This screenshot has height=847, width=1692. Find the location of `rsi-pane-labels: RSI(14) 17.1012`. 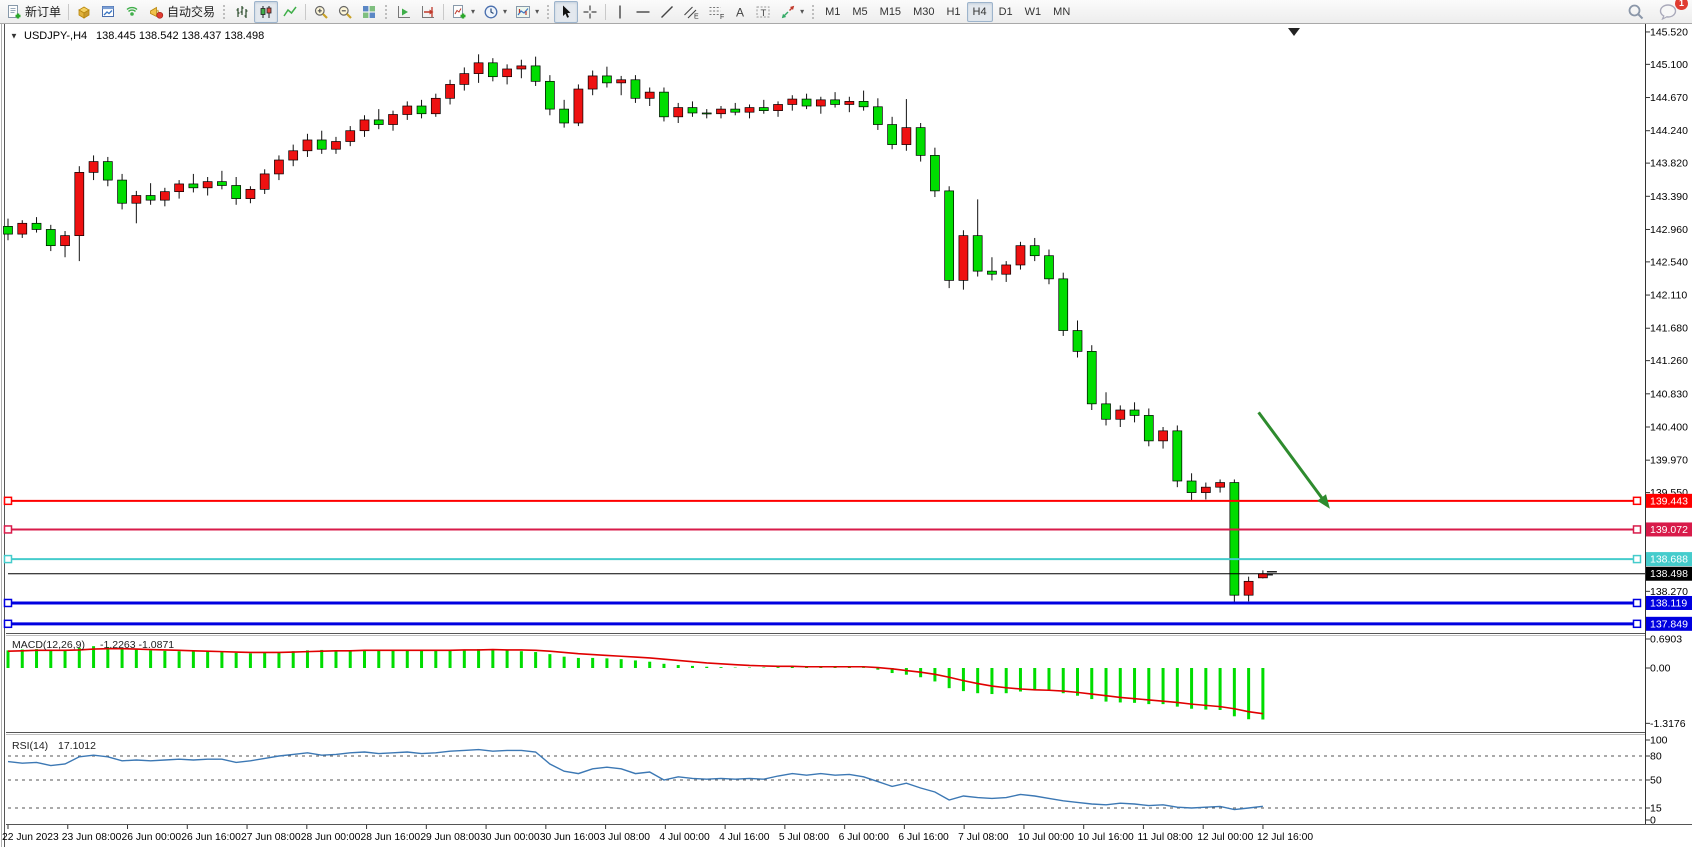

rsi-pane-labels: RSI(14) 17.1012 is located at coordinates (54, 746).